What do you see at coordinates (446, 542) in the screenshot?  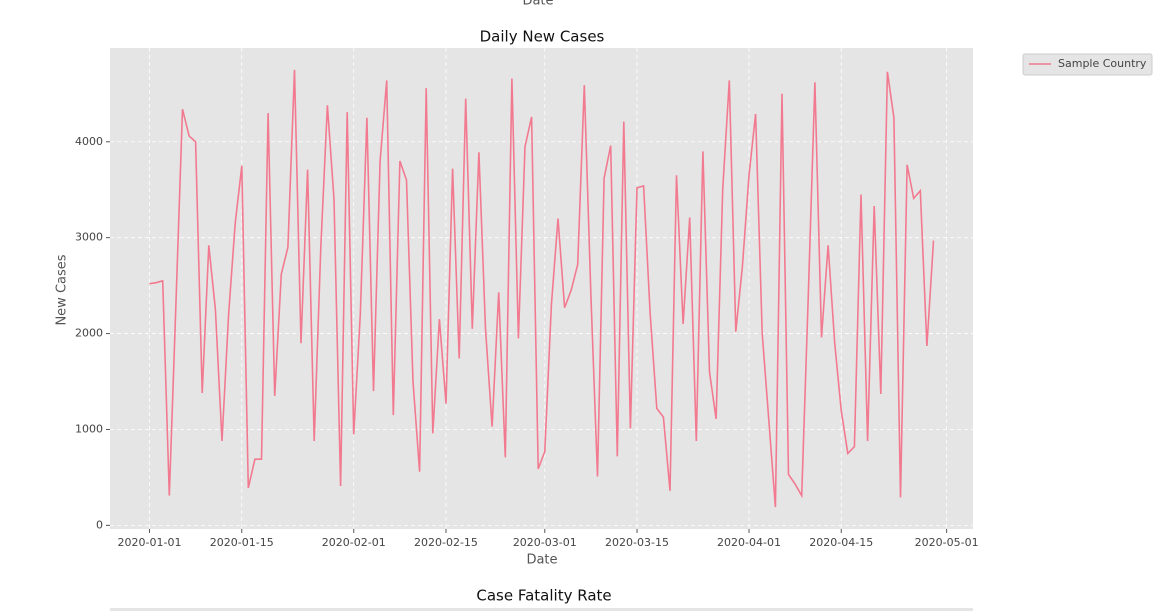 I see `x-tick-label: 2020-02-15` at bounding box center [446, 542].